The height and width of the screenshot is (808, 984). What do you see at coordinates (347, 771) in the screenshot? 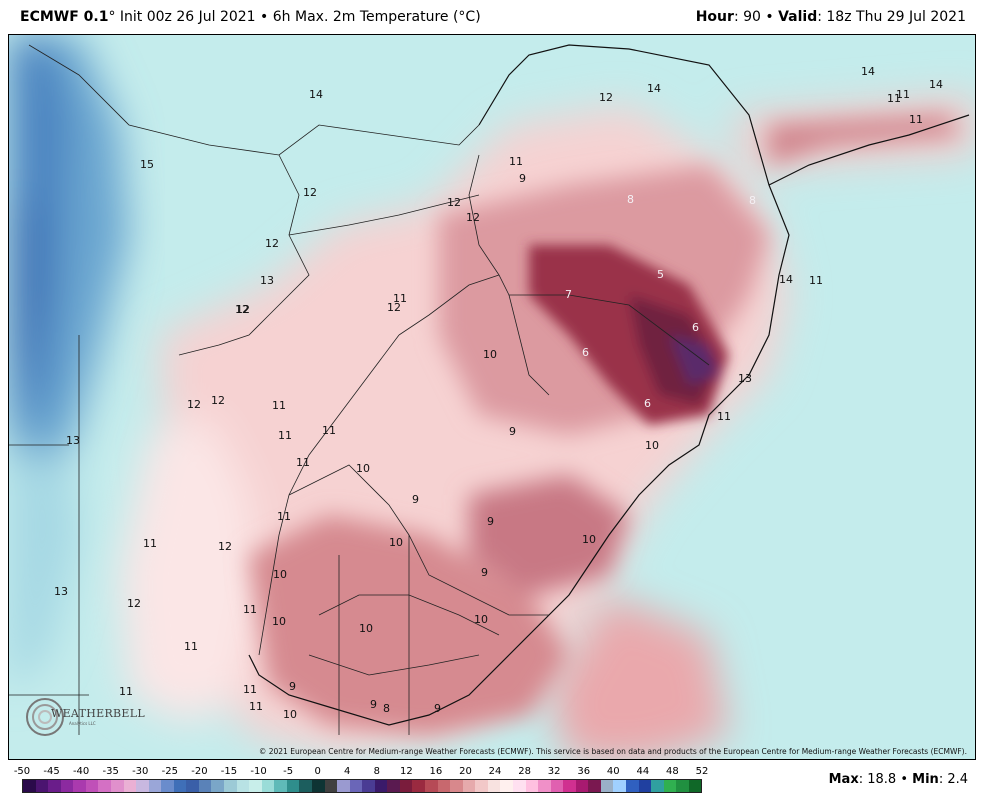
I see `colorbar-tick: 4` at bounding box center [347, 771].